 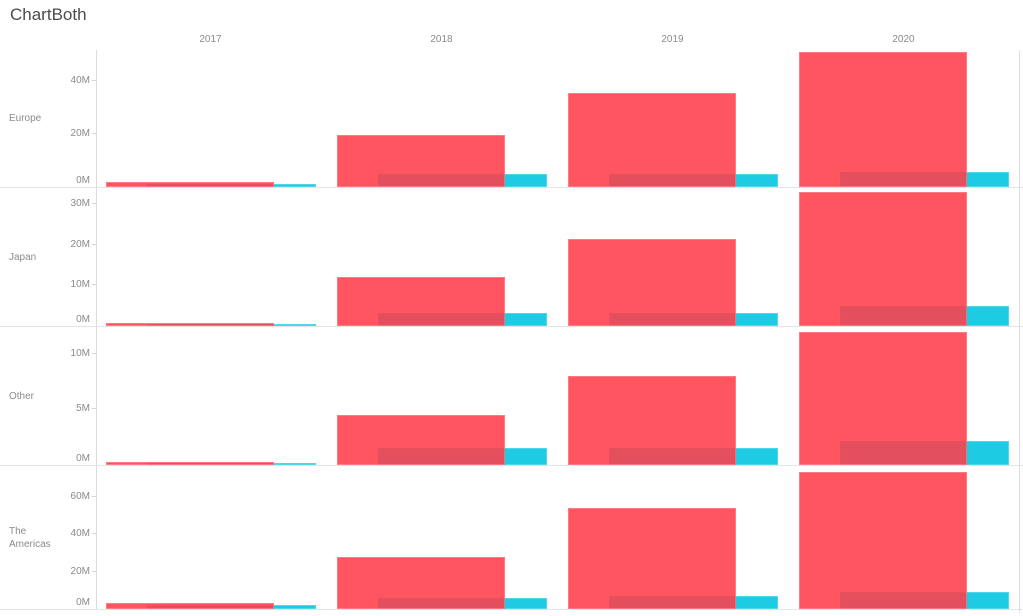 What do you see at coordinates (83, 319) in the screenshot?
I see `tick-label-japan-0m: 0M` at bounding box center [83, 319].